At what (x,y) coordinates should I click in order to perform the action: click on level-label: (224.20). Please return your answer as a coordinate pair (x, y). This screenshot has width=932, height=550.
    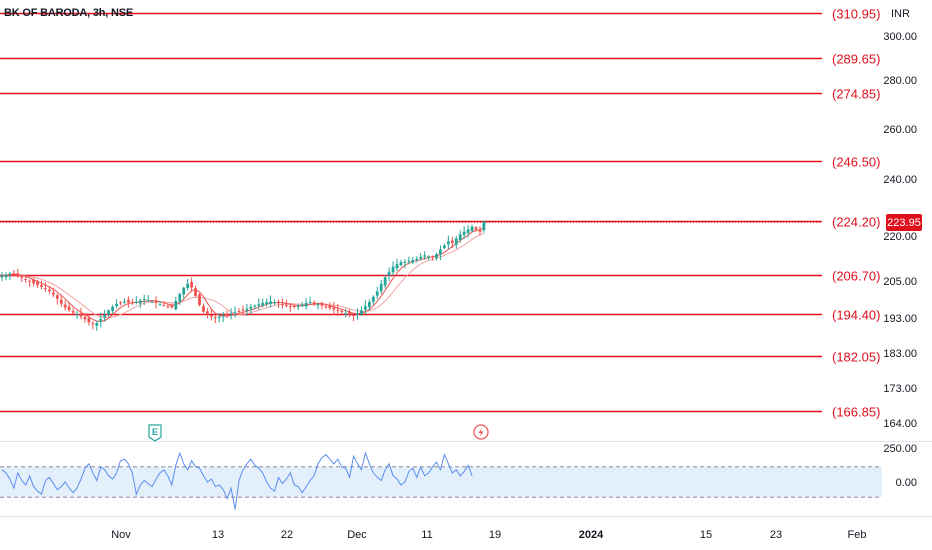
    Looking at the image, I should click on (856, 222).